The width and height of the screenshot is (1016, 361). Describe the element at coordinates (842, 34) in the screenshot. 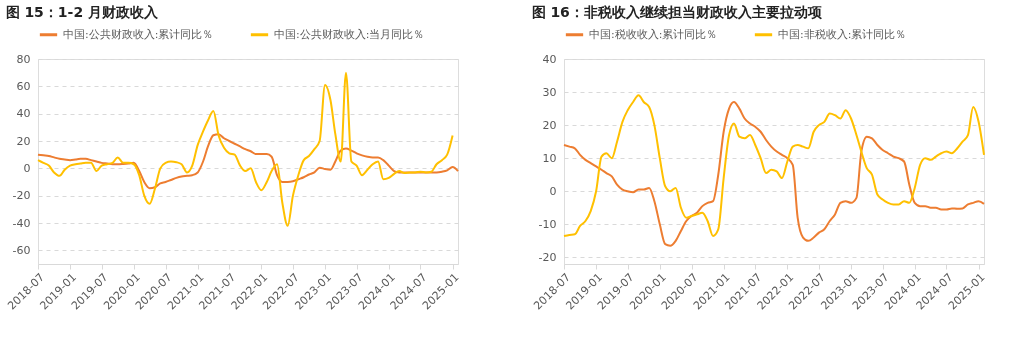

I see `legend-label: 中国:非税收入:累计同比％` at that location.